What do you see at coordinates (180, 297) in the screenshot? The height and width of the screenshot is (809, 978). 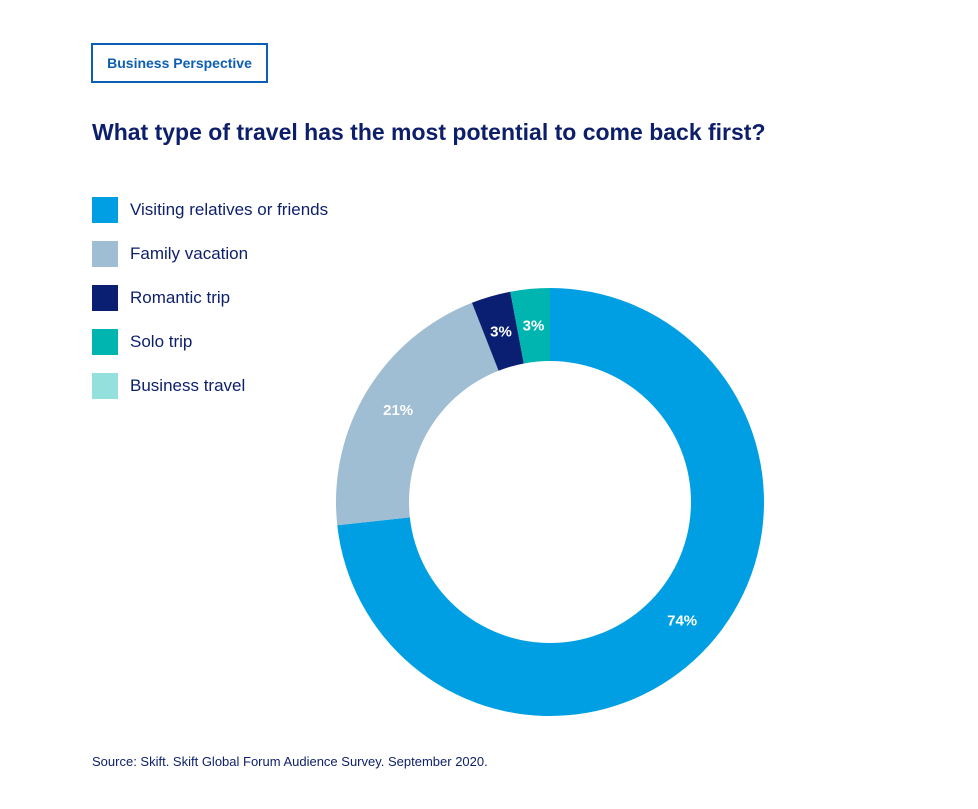 I see `legend-label: Romantic trip` at bounding box center [180, 297].